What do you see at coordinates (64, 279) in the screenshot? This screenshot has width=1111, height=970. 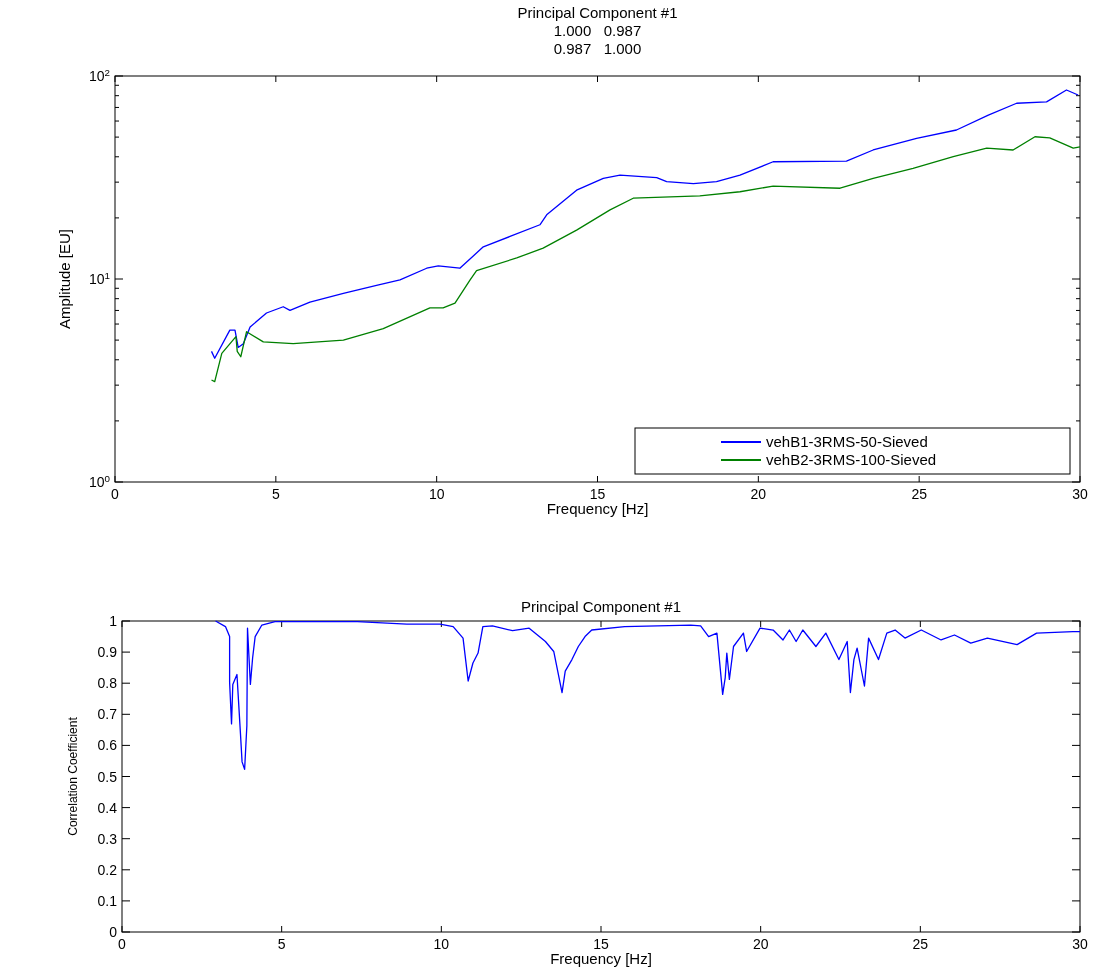 I see `y-axis-title: Amplitude [EU]` at bounding box center [64, 279].